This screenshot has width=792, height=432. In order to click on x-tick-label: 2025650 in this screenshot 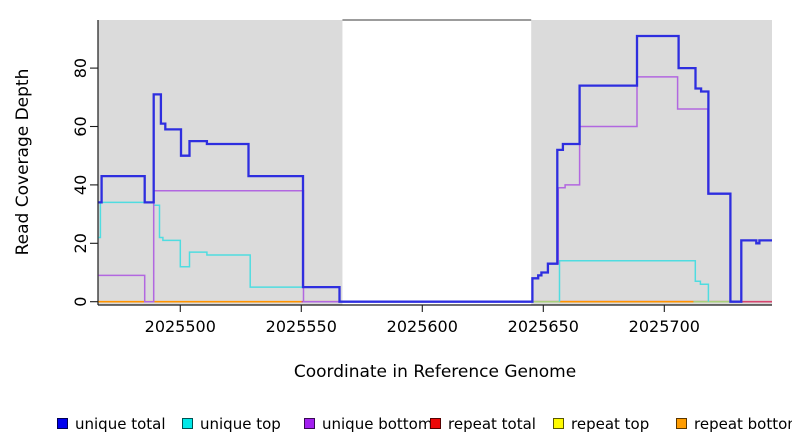, I will do `click(543, 326)`.